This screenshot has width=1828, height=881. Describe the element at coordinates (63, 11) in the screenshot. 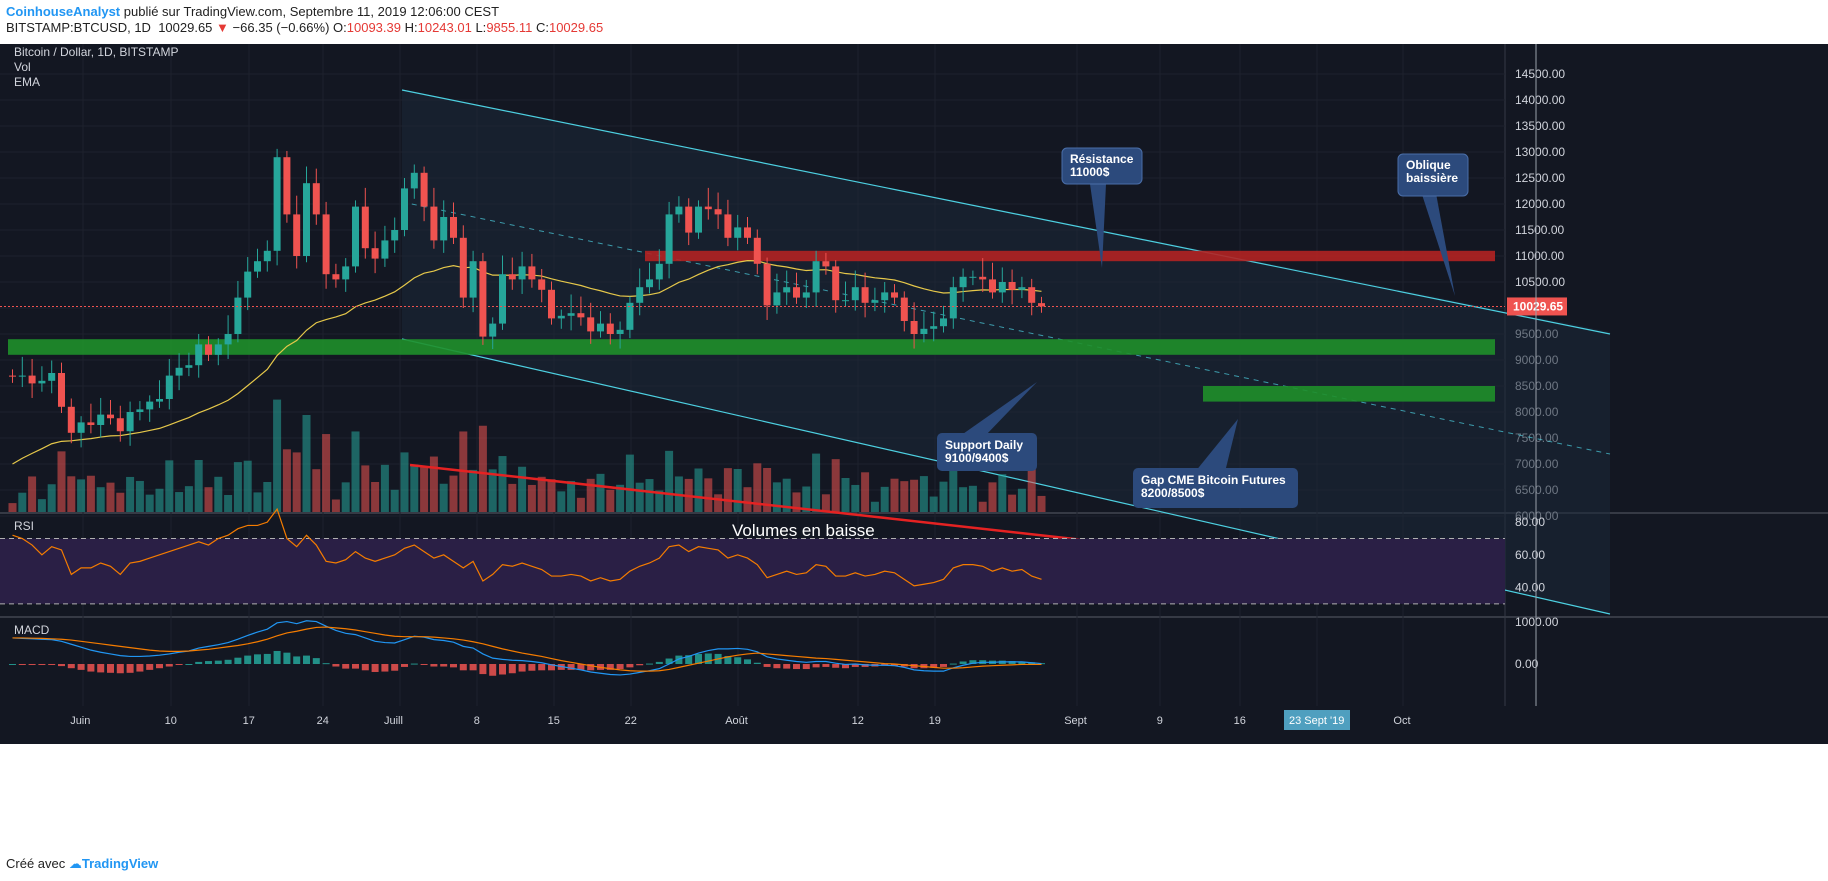

I see `author-link: CoinhouseAnalyst` at that location.